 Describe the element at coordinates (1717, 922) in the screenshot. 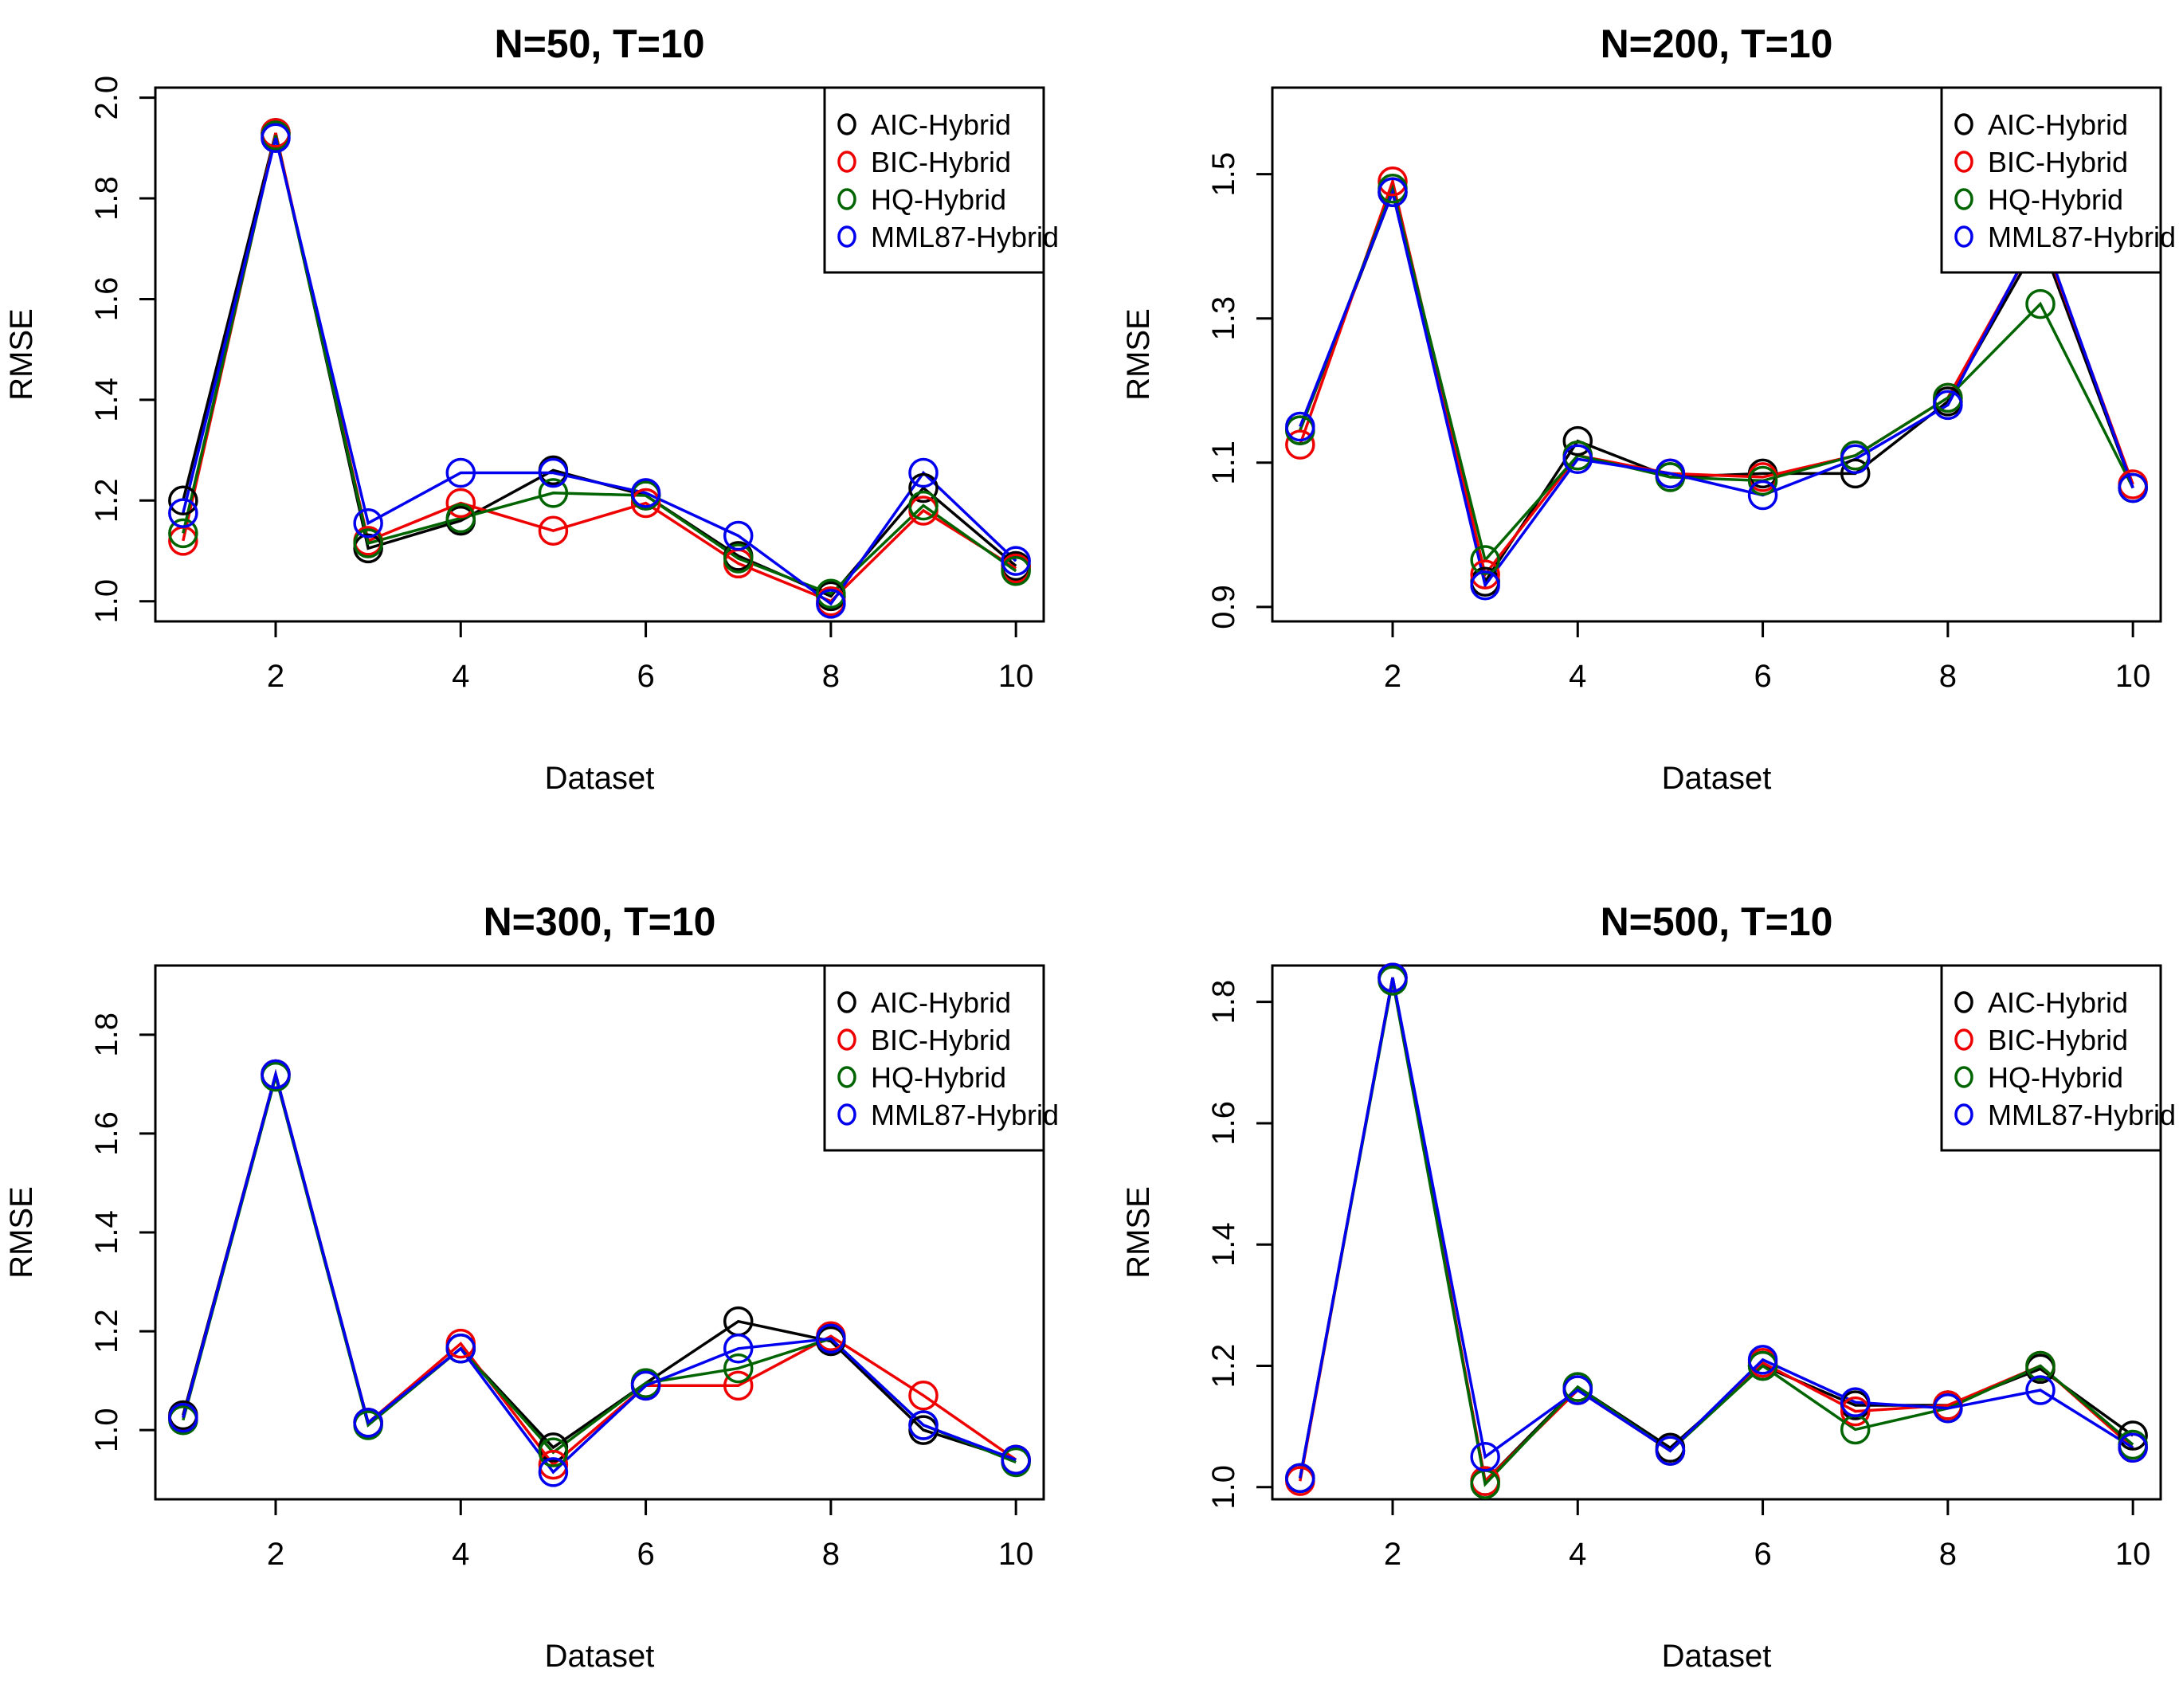

I see `chart-title: N=500, T=10` at that location.